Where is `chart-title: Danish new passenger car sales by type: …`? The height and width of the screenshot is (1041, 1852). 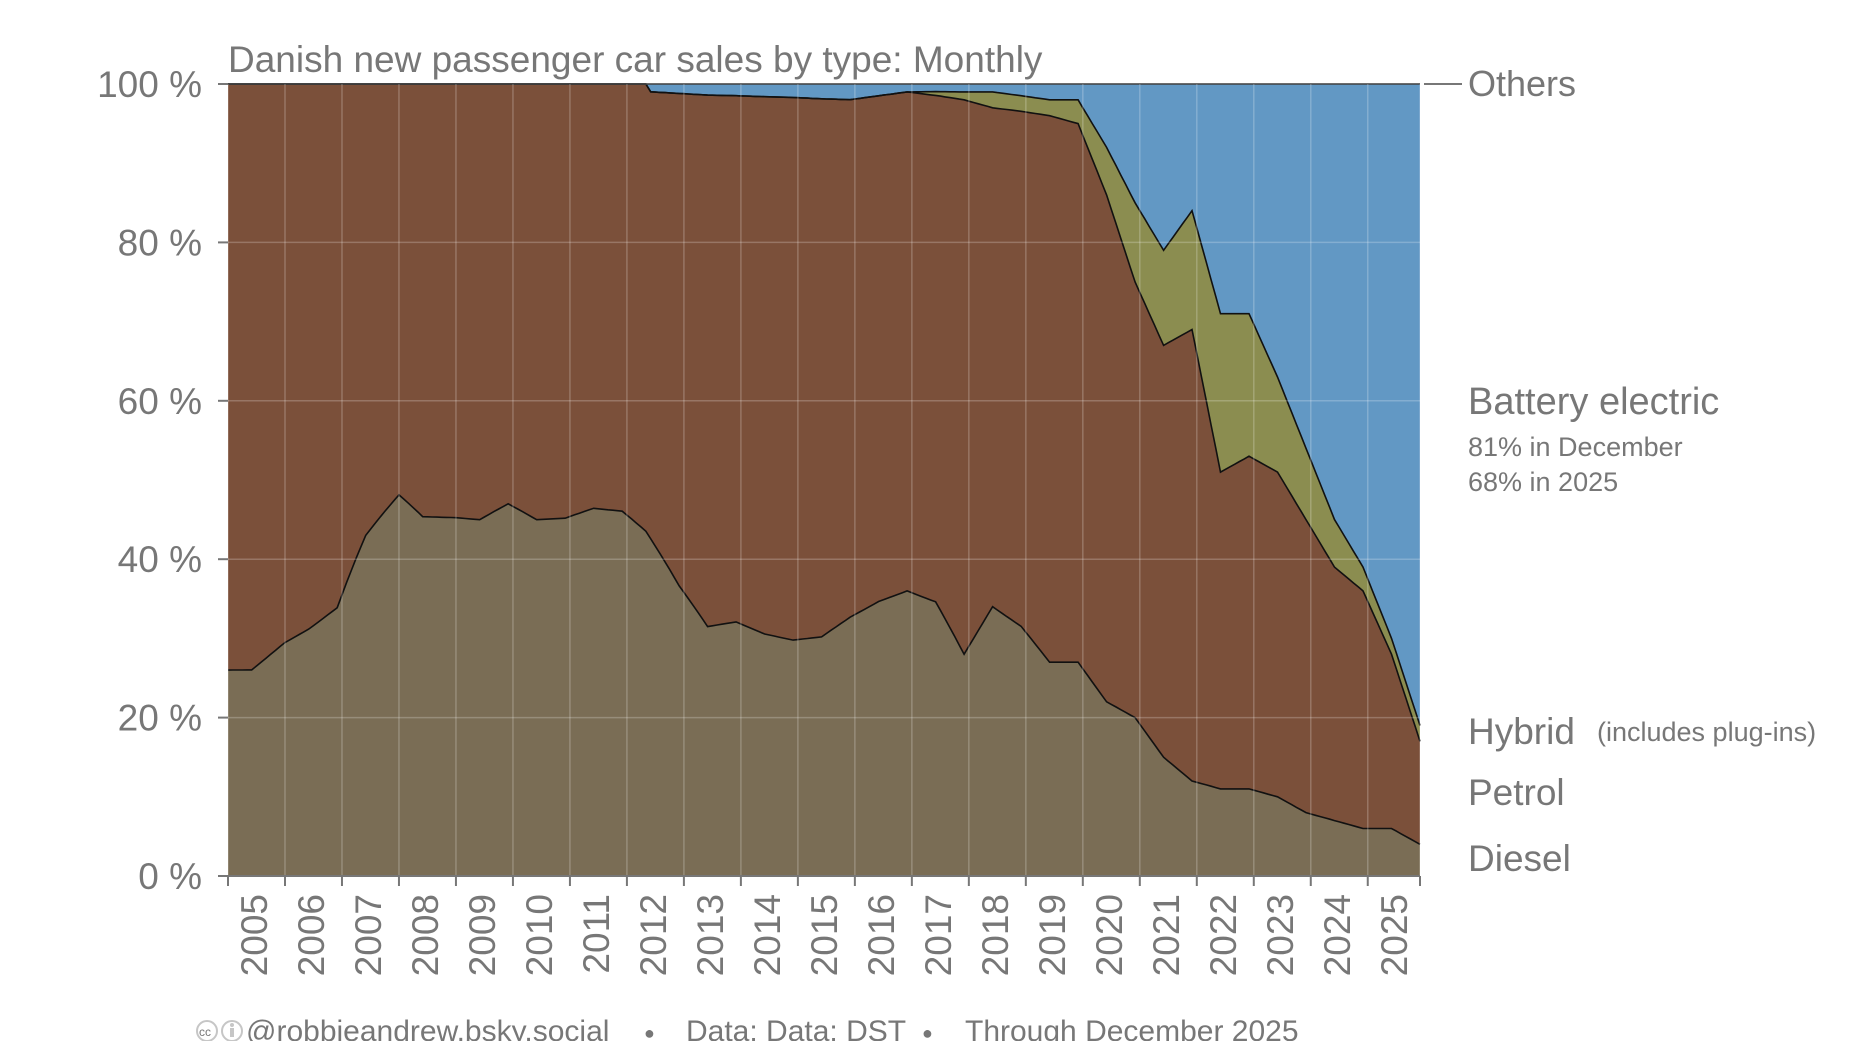
chart-title: Danish new passenger car sales by type: … is located at coordinates (635, 59).